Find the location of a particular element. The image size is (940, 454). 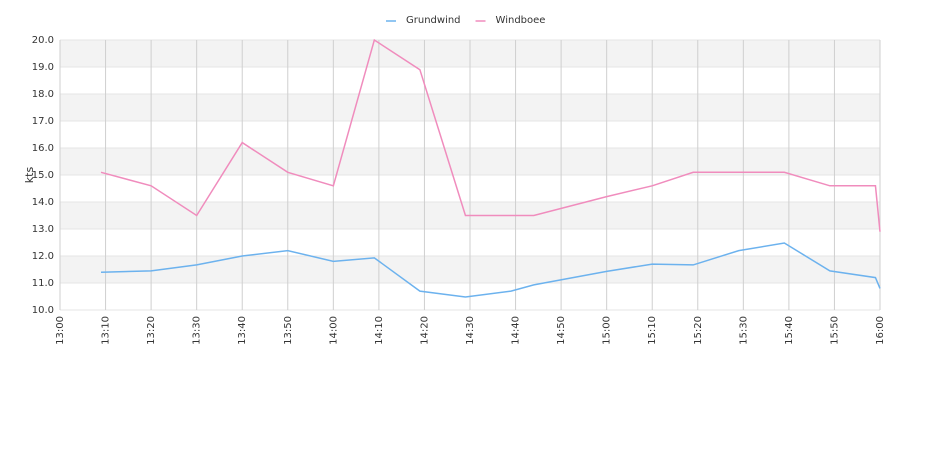

x-tick-label: 15:20 is located at coordinates (698, 330).